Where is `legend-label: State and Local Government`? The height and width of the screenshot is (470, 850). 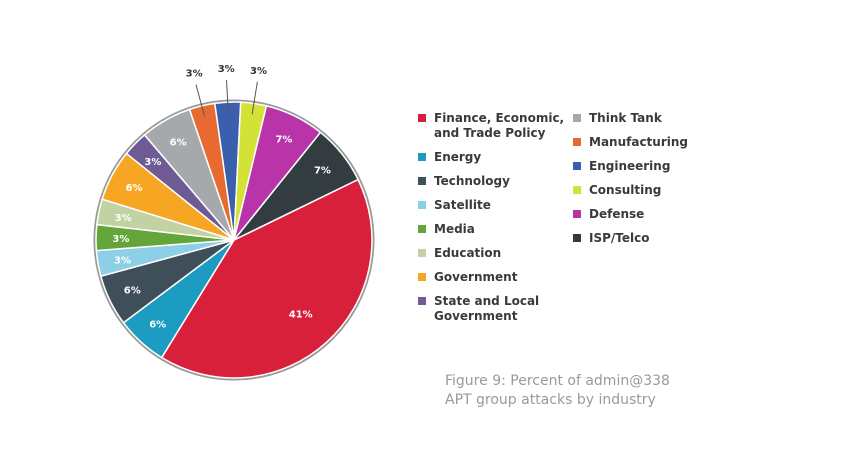 legend-label: State and Local Government is located at coordinates (486, 309).